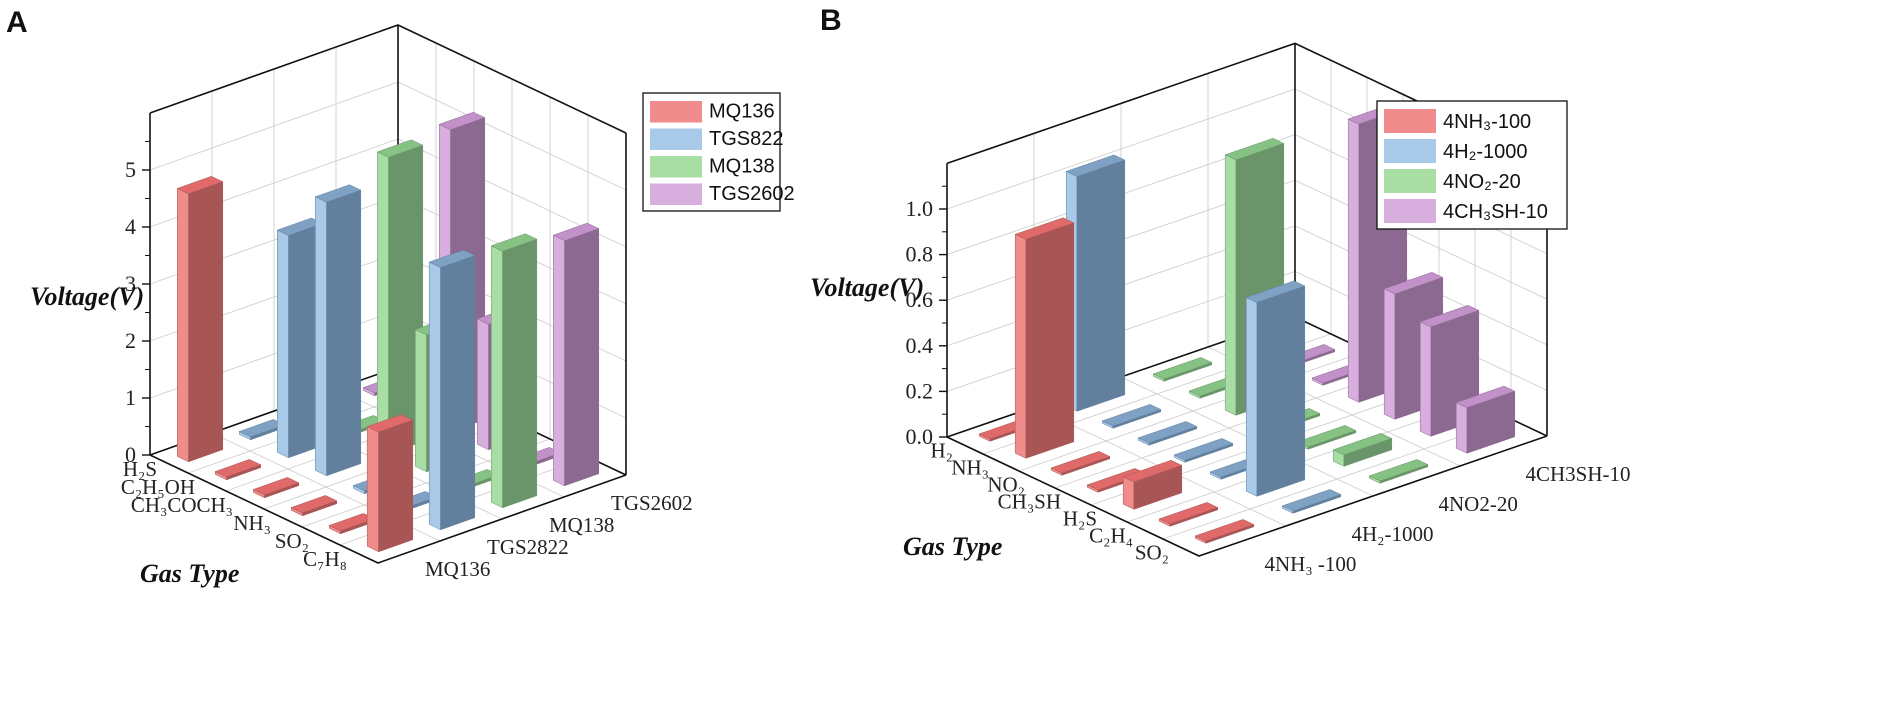 The width and height of the screenshot is (1902, 721). I want to click on bars, so click(388, 332).